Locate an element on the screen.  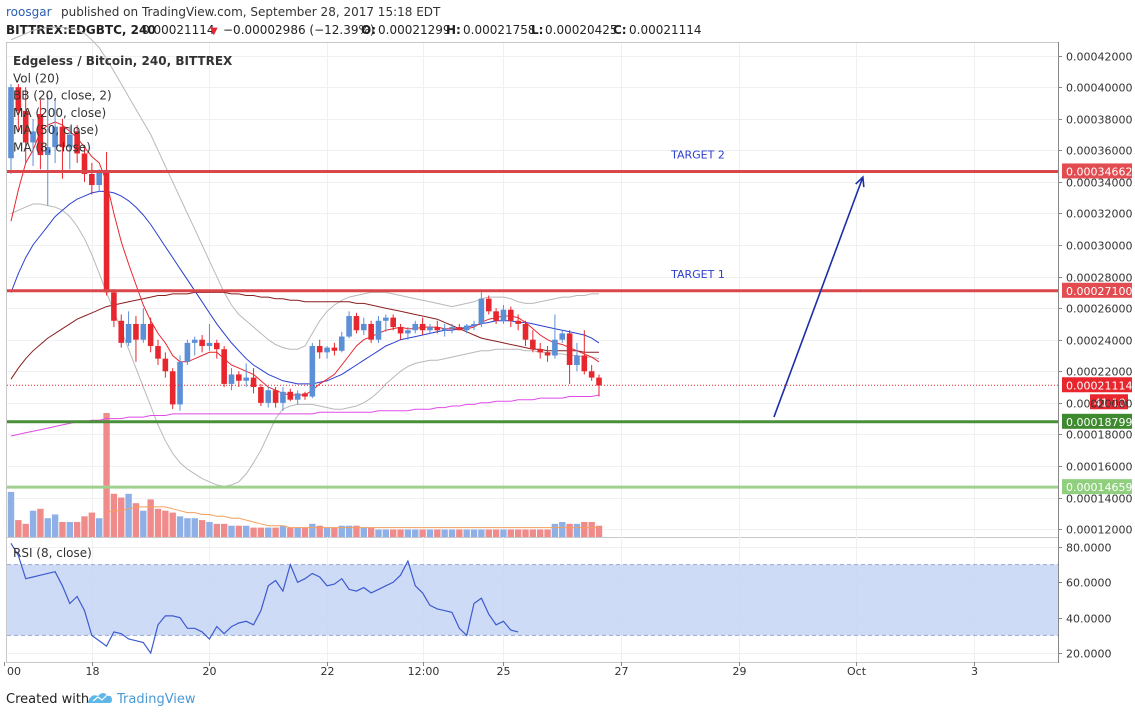
price-tick-label: 0.00028000 is located at coordinates (1099, 278).